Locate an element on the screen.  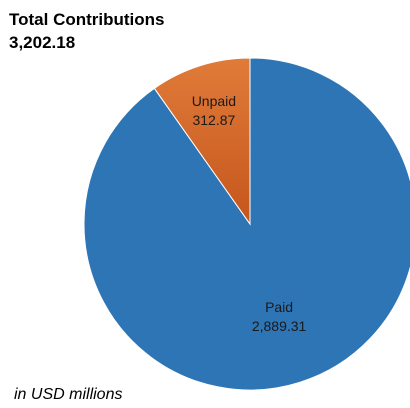
units-footnote: in USD millions is located at coordinates (68, 394).